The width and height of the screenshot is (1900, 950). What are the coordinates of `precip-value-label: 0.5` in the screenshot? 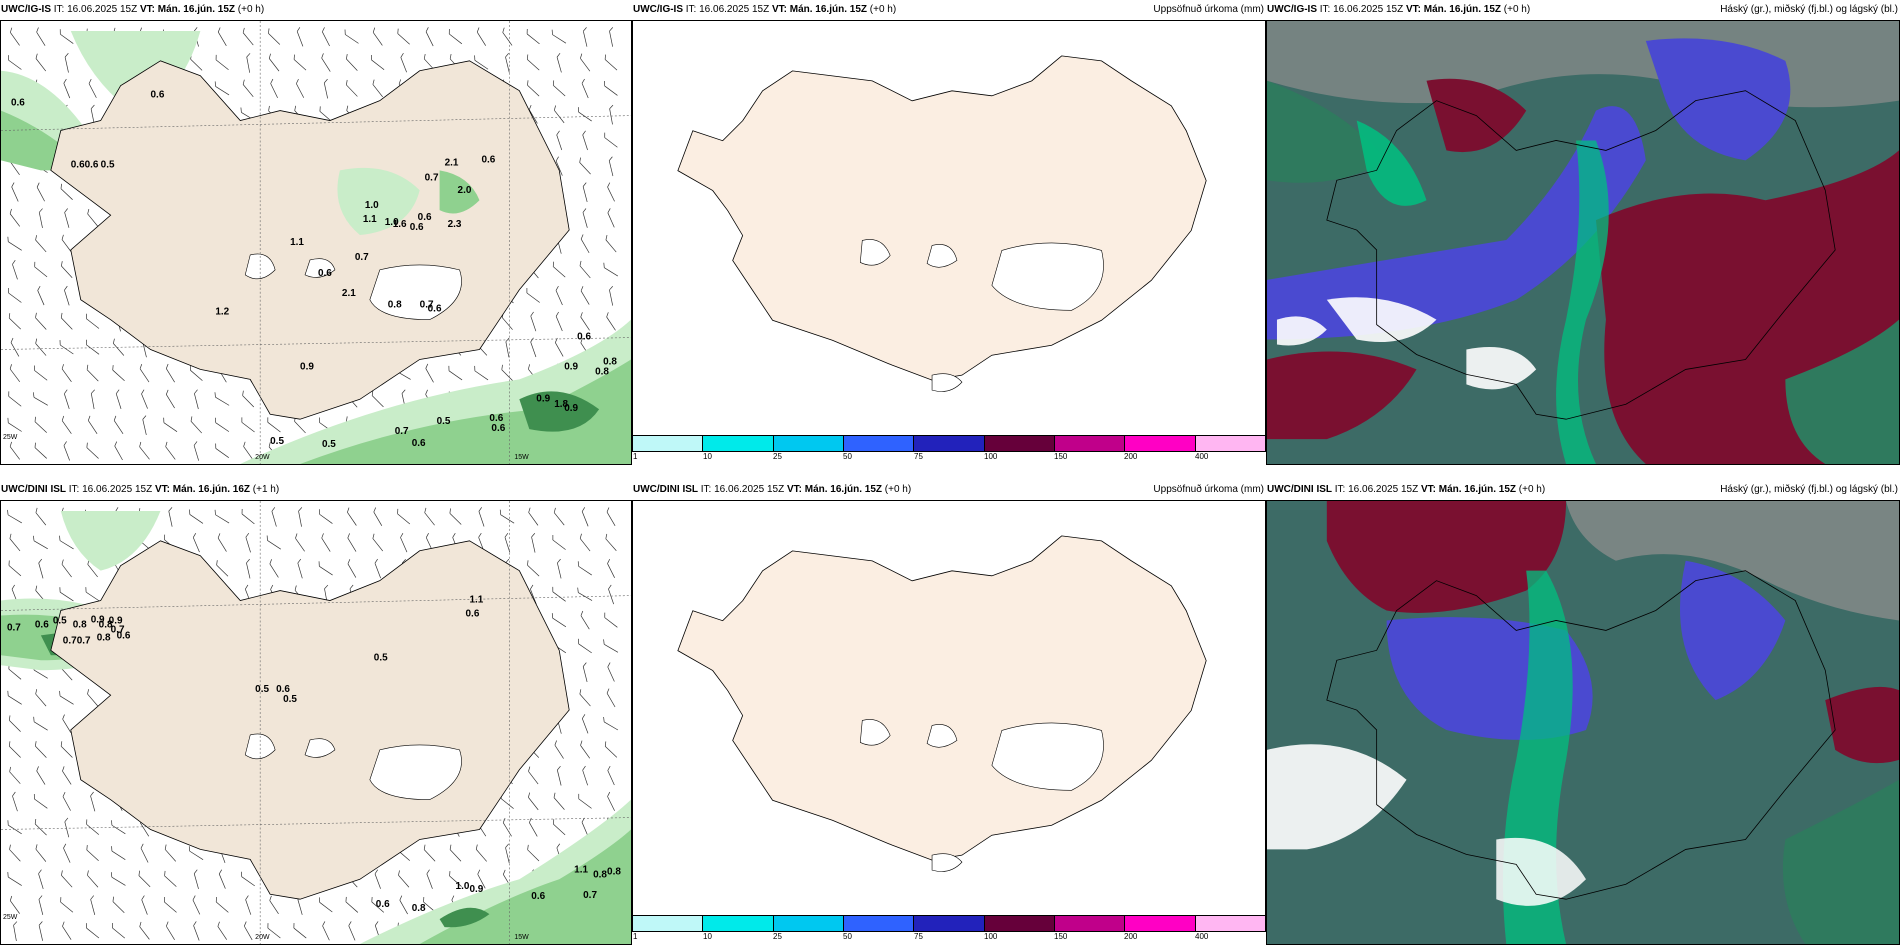 It's located at (381, 657).